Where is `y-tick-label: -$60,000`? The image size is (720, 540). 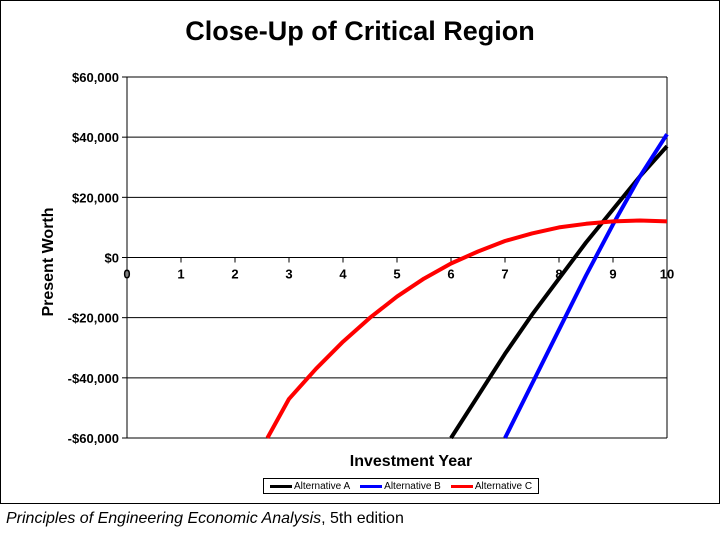 y-tick-label: -$60,000 is located at coordinates (93, 438).